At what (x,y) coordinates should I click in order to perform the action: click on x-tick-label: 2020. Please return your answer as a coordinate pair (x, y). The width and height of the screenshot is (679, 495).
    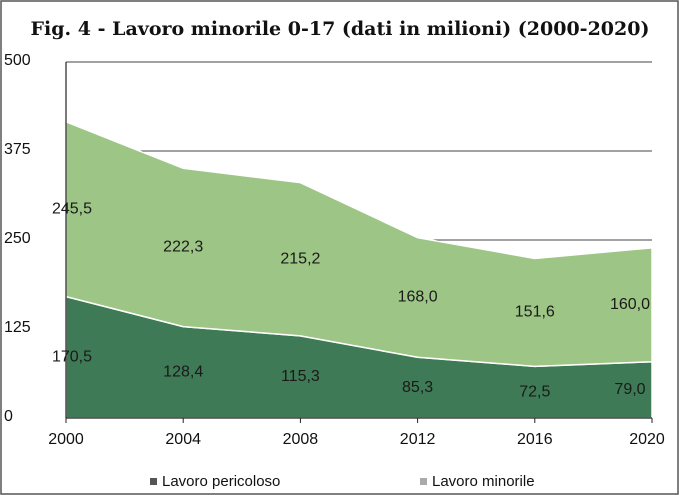
    Looking at the image, I should click on (647, 439).